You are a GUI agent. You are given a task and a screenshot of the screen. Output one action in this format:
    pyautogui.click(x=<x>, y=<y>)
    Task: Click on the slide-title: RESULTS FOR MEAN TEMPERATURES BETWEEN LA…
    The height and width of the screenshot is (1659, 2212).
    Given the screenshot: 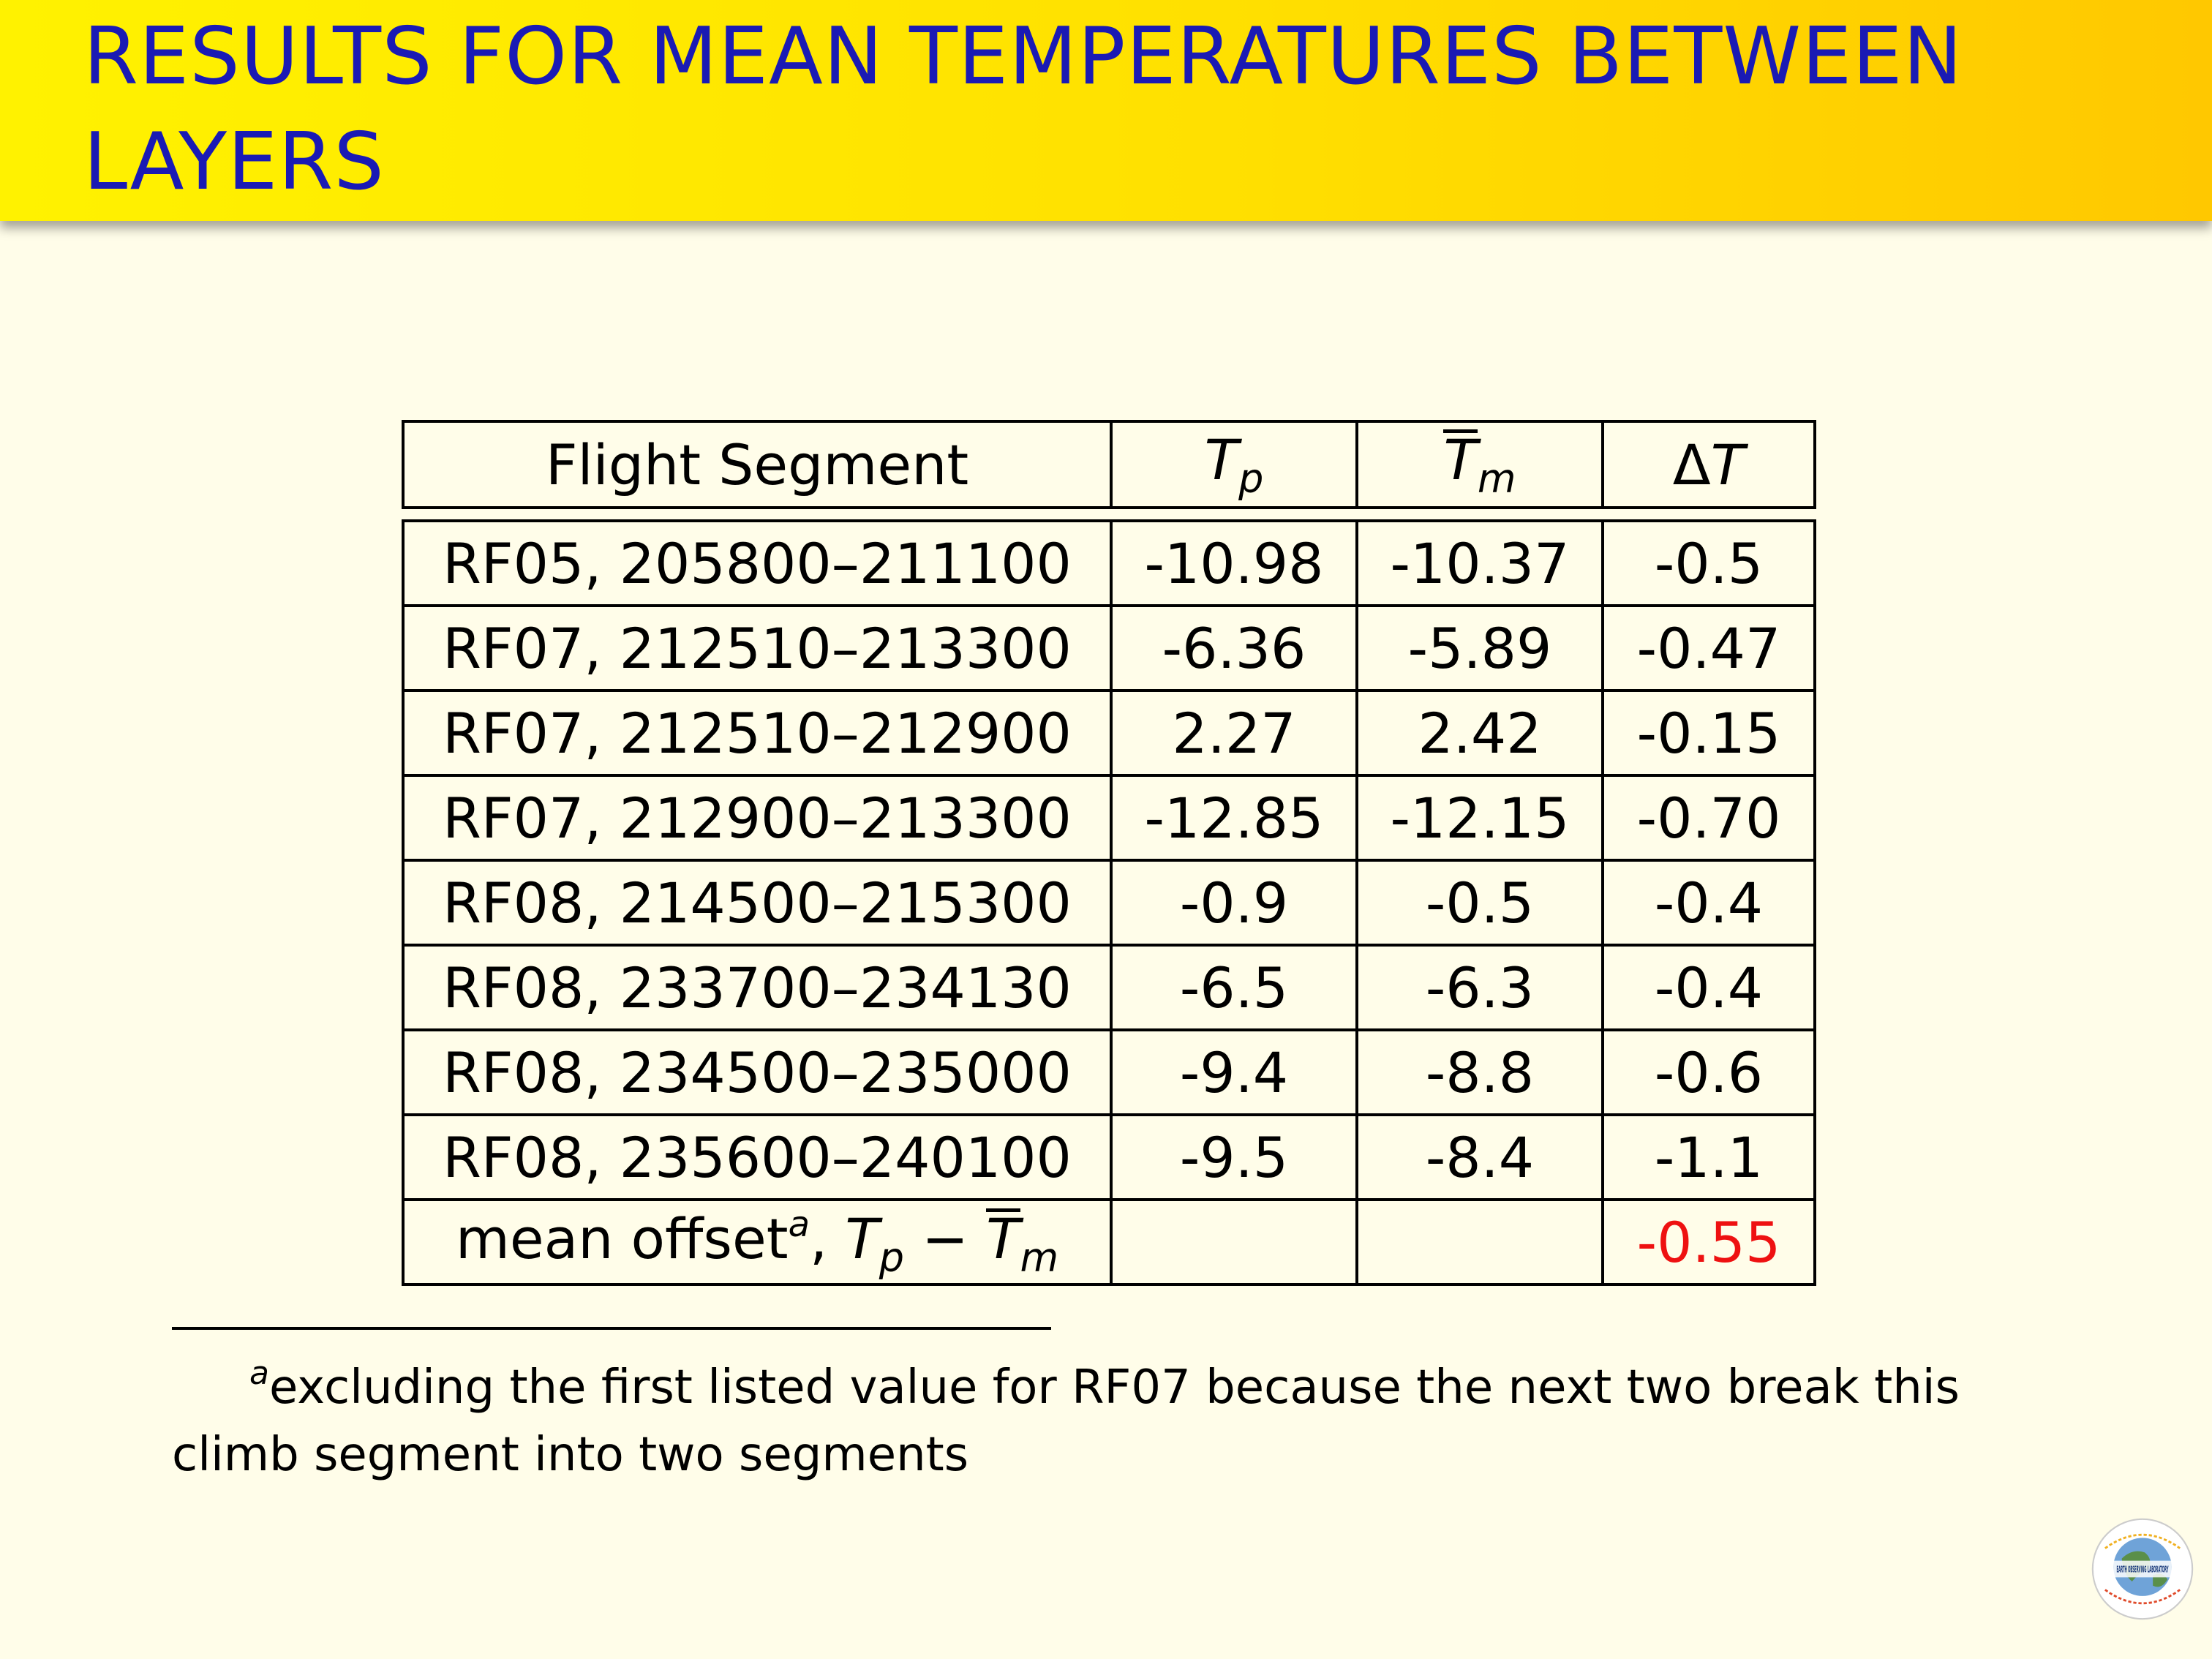 What is the action you would take?
    pyautogui.click(x=1023, y=109)
    